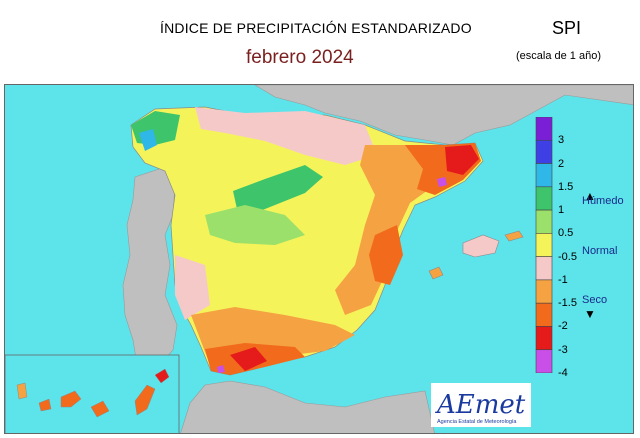 The image size is (640, 438). Describe the element at coordinates (386, 255) in the screenshot. I see `very-dry-valencia` at that location.